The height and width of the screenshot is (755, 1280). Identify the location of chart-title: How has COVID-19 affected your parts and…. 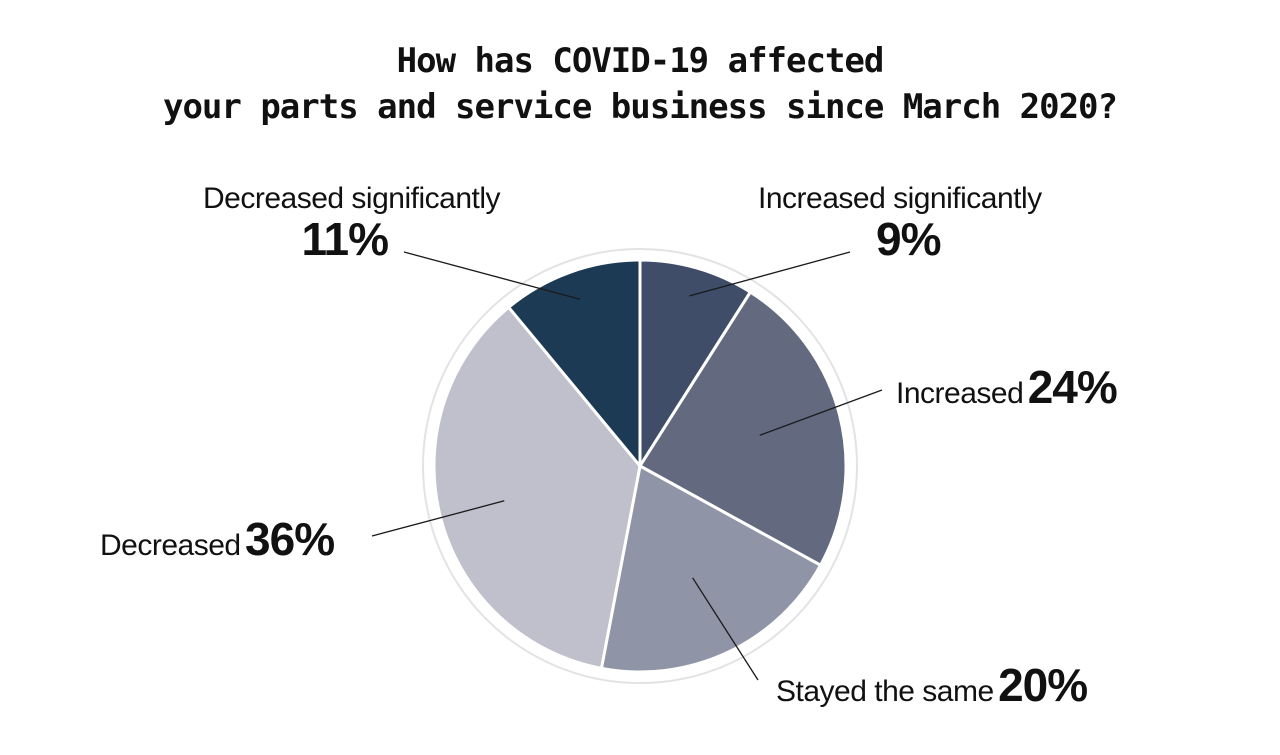
(640, 84).